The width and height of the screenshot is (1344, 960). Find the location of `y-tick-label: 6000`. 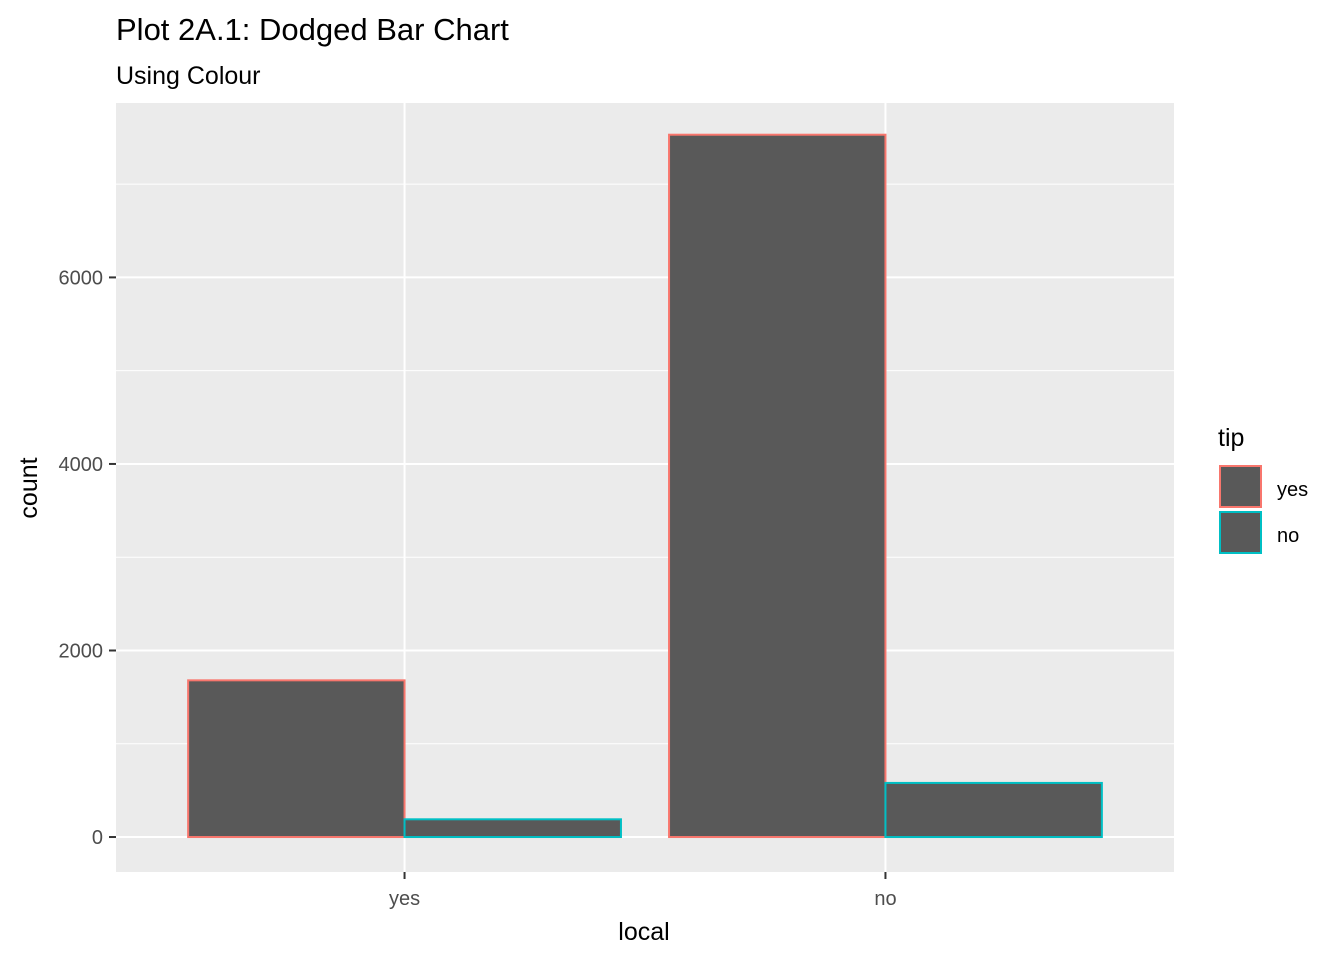

y-tick-label: 6000 is located at coordinates (81, 278).